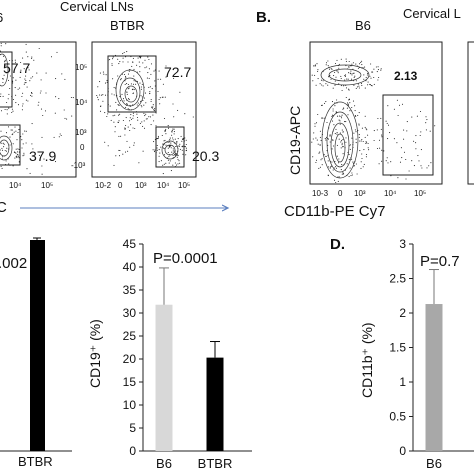 Image resolution: width=474 pixels, height=474 pixels. Describe the element at coordinates (130, 290) in the screenshot. I see `y-tick-label: 35` at that location.